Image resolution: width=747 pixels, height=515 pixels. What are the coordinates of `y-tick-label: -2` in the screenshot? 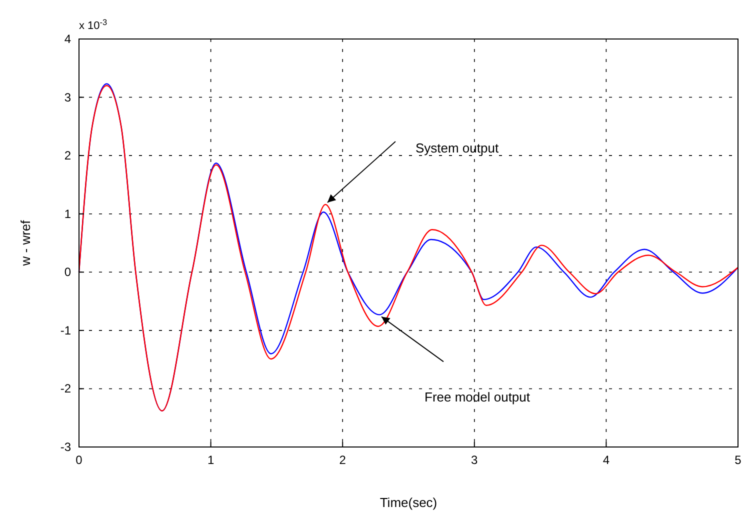 It's located at (66, 389).